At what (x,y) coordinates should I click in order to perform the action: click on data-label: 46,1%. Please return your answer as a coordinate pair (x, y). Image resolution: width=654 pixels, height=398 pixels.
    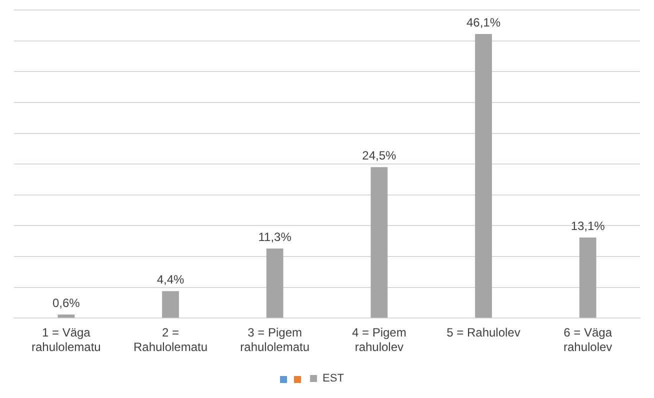
    Looking at the image, I should click on (483, 22).